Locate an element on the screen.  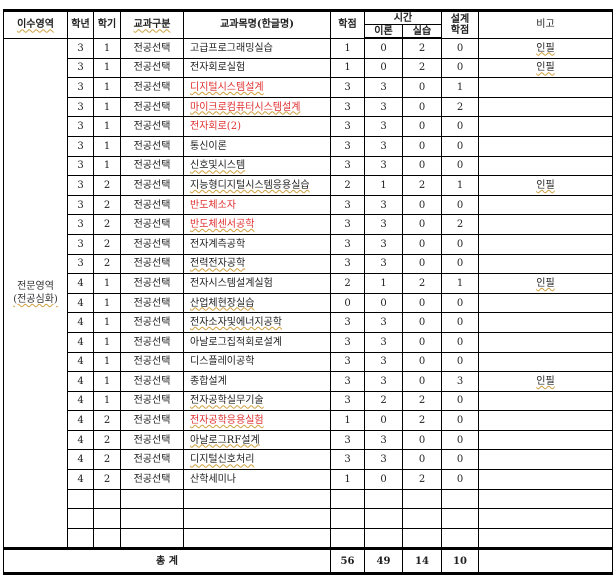
credits-cell: 1 is located at coordinates (347, 48).